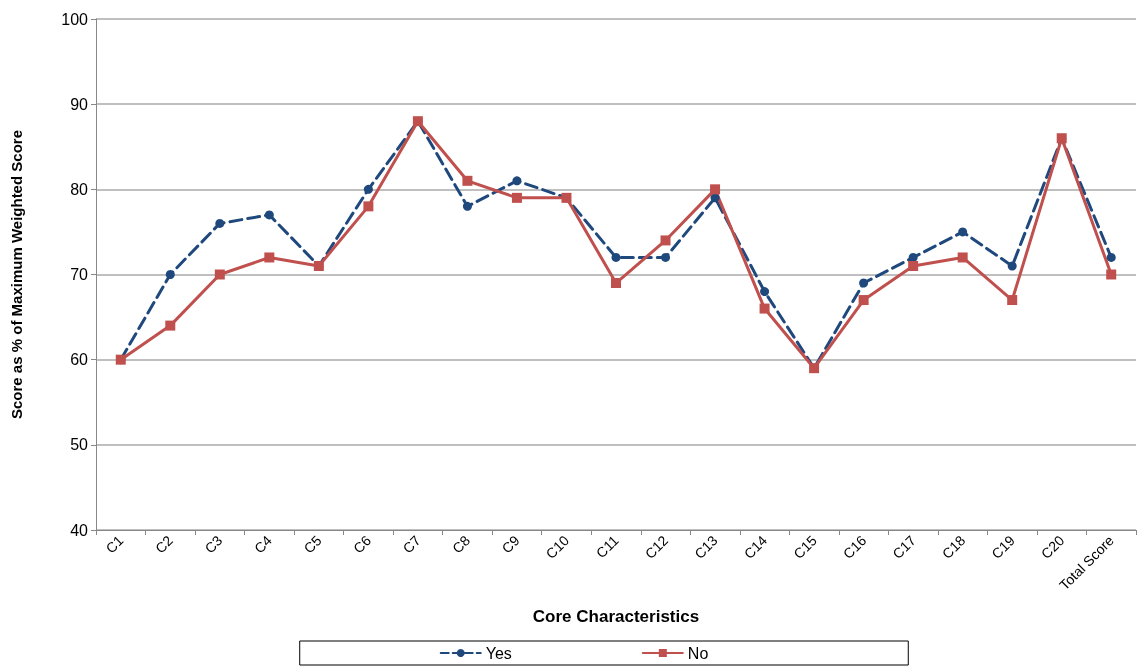 This screenshot has width=1148, height=667. Describe the element at coordinates (114, 544) in the screenshot. I see `x-tick-label: C1` at that location.